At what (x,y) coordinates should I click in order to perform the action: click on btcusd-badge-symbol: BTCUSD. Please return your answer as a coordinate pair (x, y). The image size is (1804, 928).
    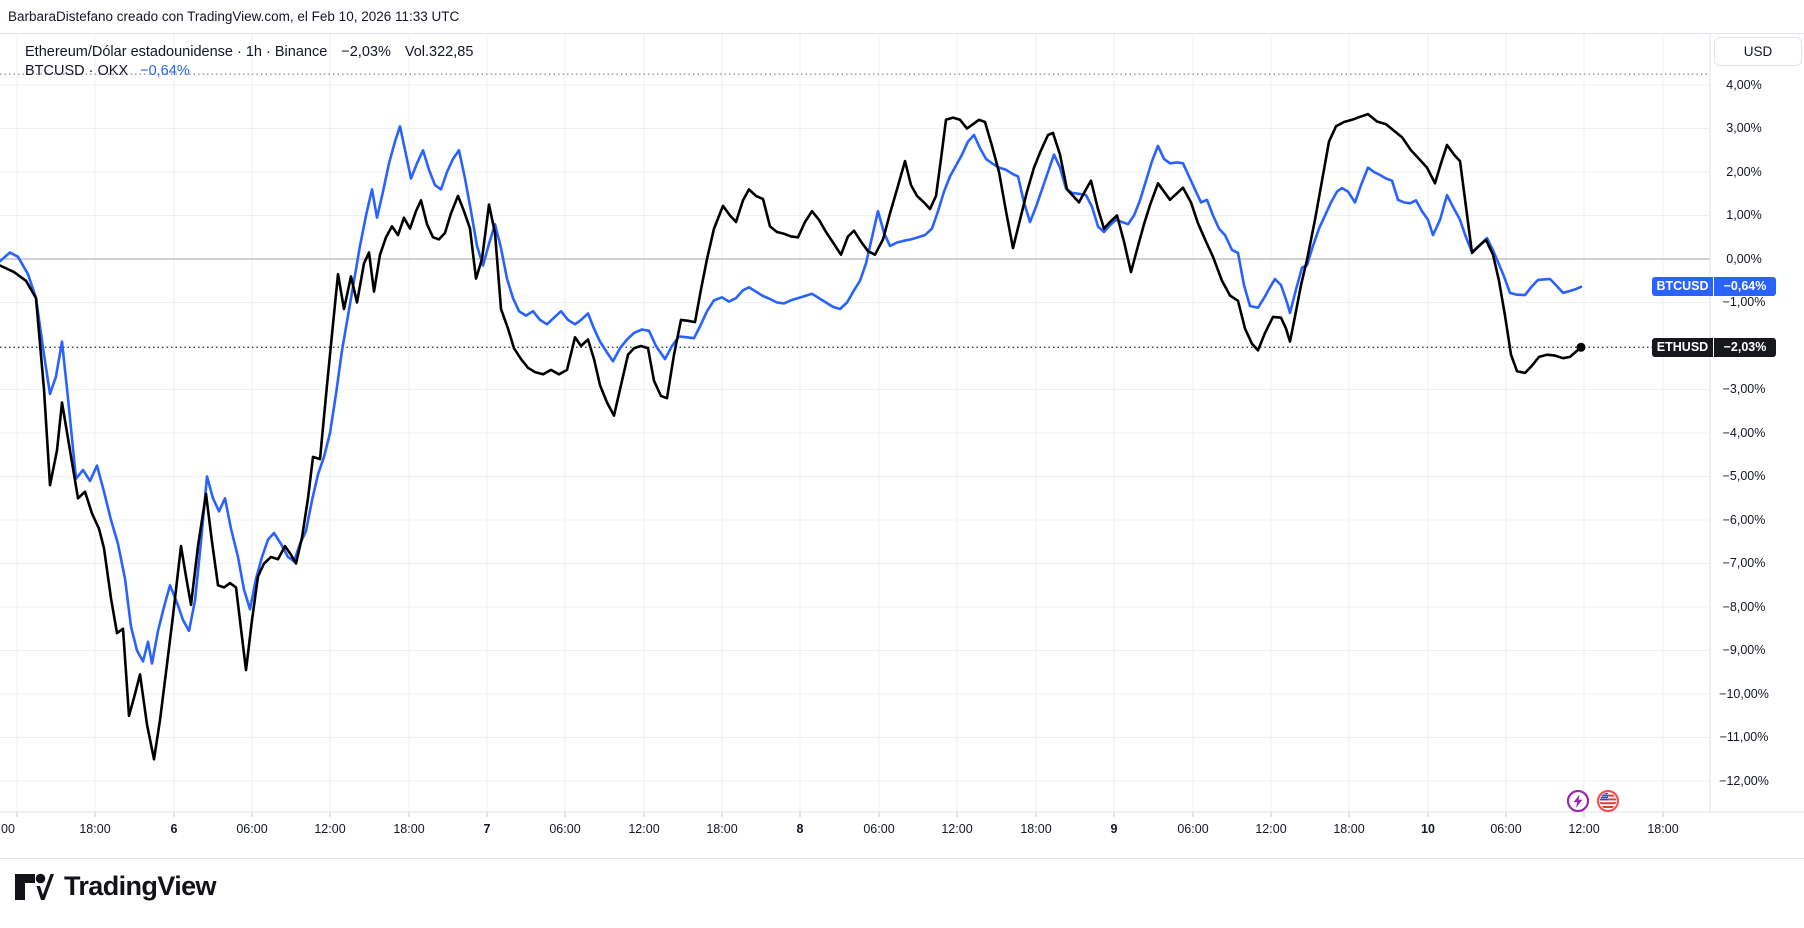
    Looking at the image, I should click on (1682, 287).